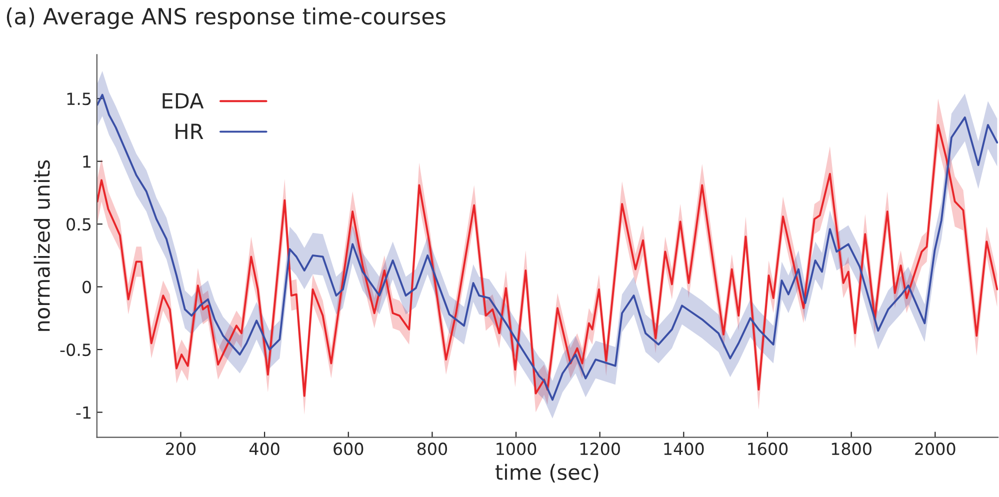 The height and width of the screenshot is (497, 999). I want to click on x-tick-label: 1800, so click(852, 449).